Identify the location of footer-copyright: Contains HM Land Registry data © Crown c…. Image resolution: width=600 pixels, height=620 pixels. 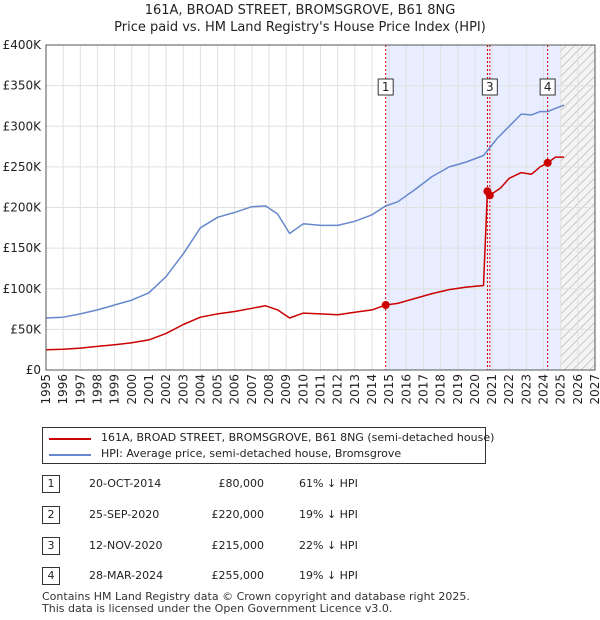
(256, 596).